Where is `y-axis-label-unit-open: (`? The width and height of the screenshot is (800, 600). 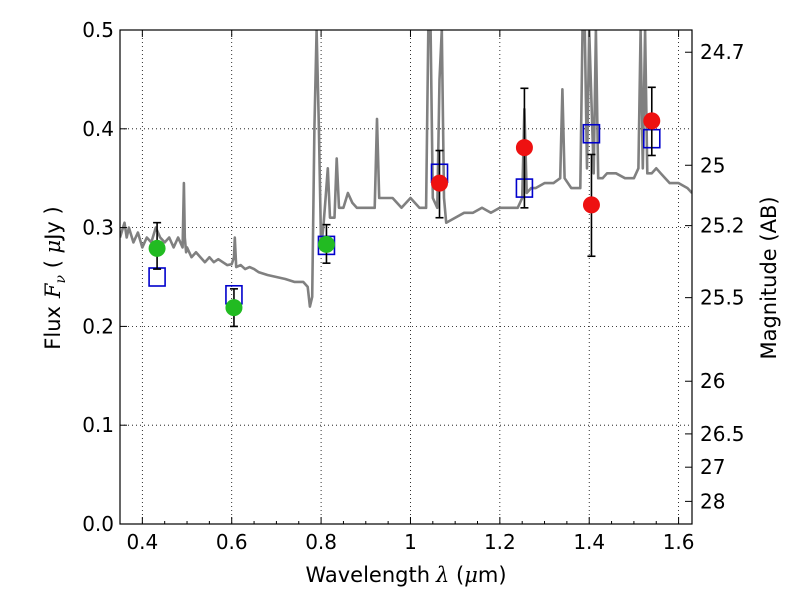 y-axis-label-unit-open: ( is located at coordinates (53, 264).